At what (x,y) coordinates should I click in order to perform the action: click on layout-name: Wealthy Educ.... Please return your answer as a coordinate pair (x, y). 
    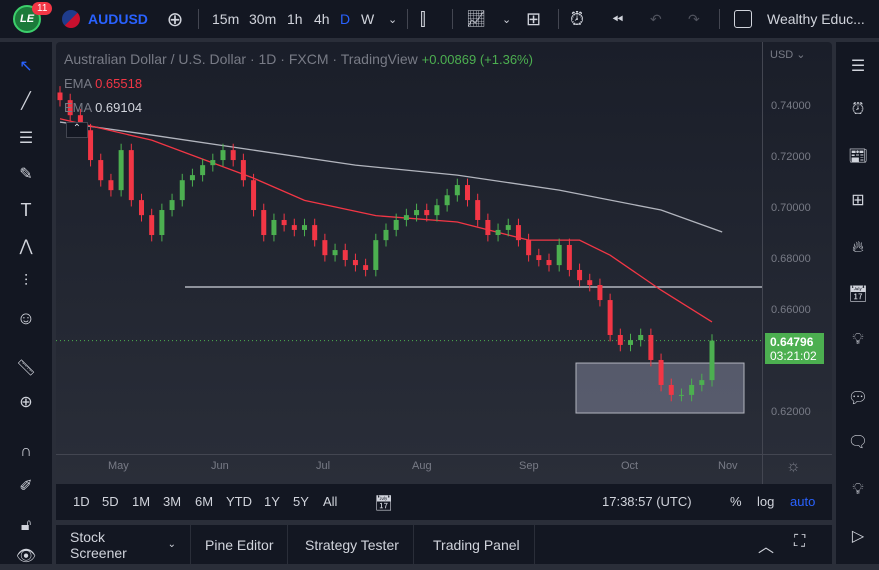
    Looking at the image, I should click on (816, 19).